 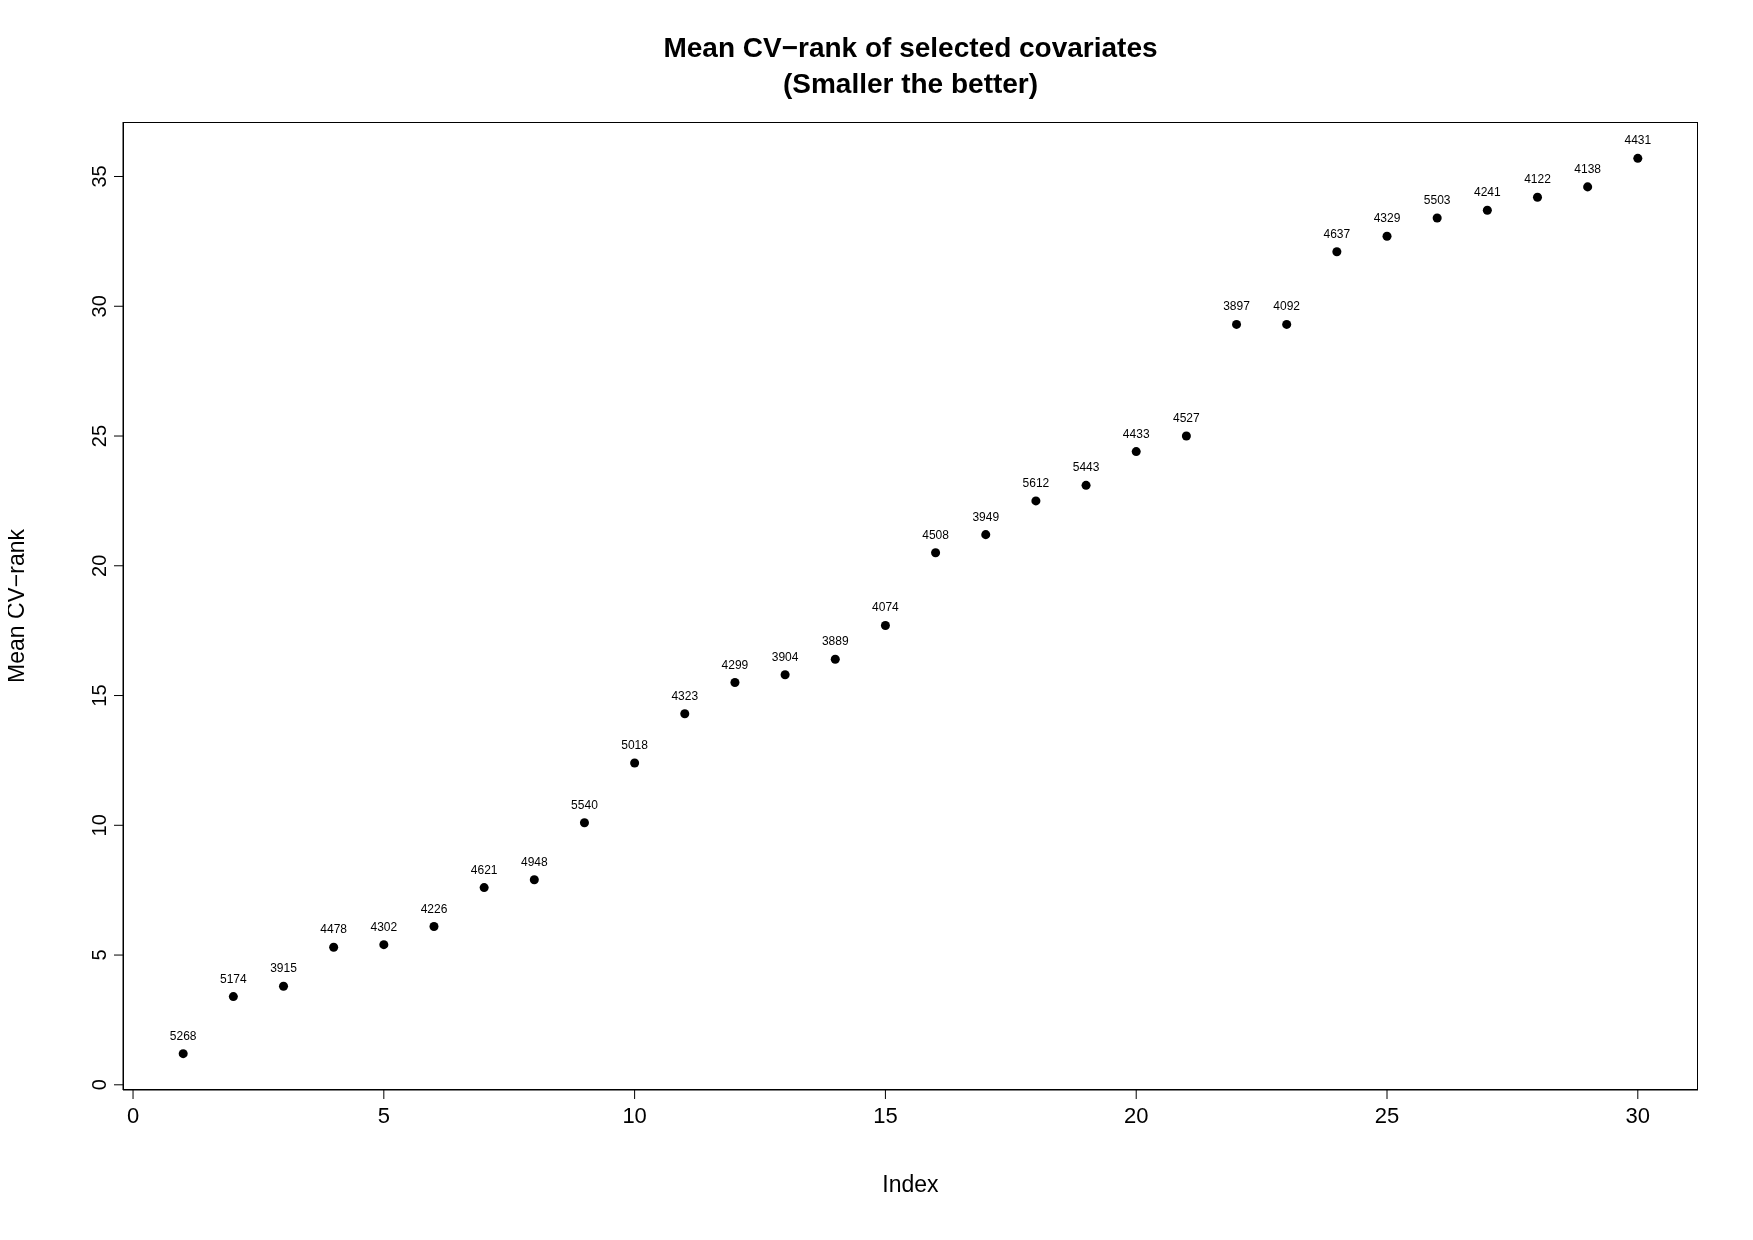 I want to click on y-tick-label: 0, so click(x=99, y=1085).